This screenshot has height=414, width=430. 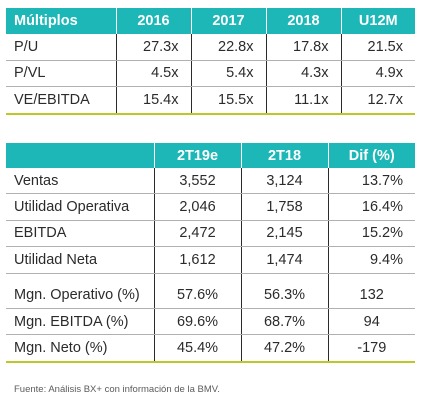 I want to click on row-label: EBITDA, so click(x=80, y=234).